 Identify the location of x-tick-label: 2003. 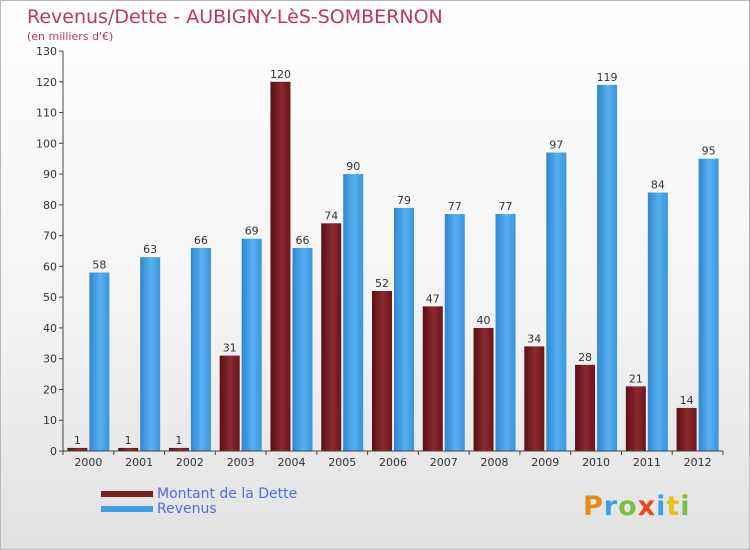
(241, 462).